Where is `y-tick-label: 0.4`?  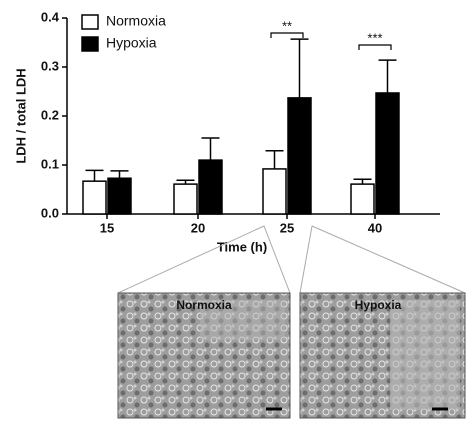 y-tick-label: 0.4 is located at coordinates (50, 16).